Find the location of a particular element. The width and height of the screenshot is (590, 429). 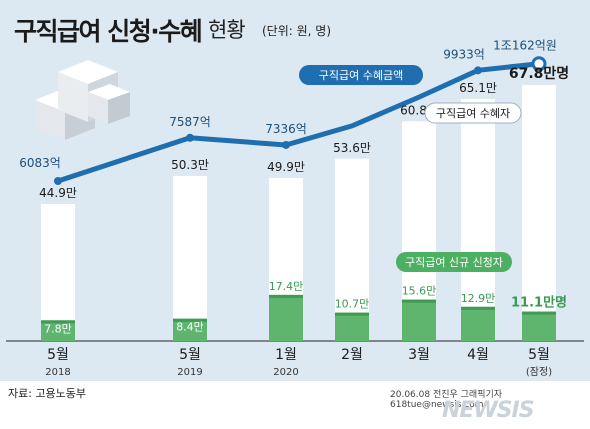

x-tick-month: 4월 is located at coordinates (478, 355).